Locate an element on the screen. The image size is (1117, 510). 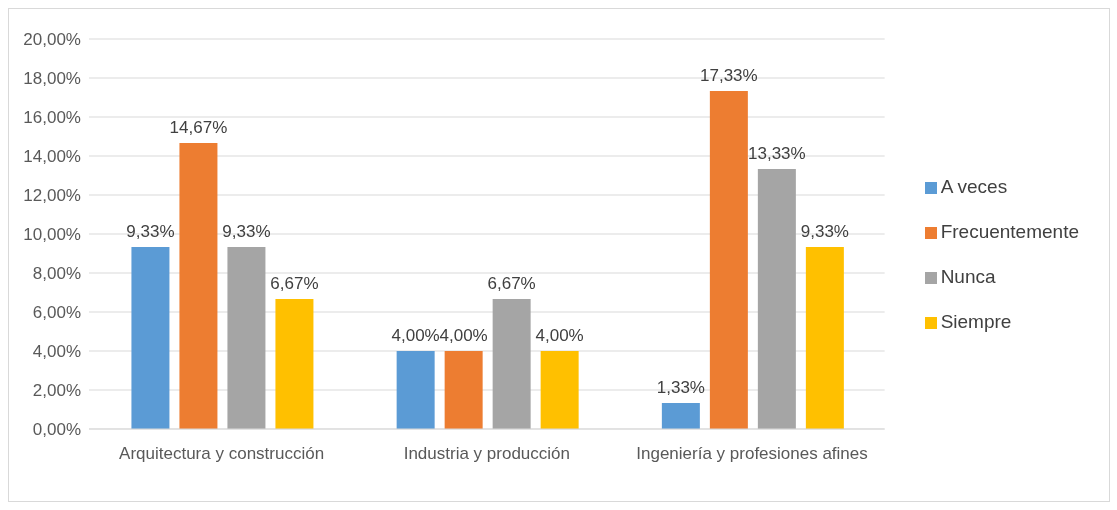
legend-label: Frecuentemente is located at coordinates (1009, 231).